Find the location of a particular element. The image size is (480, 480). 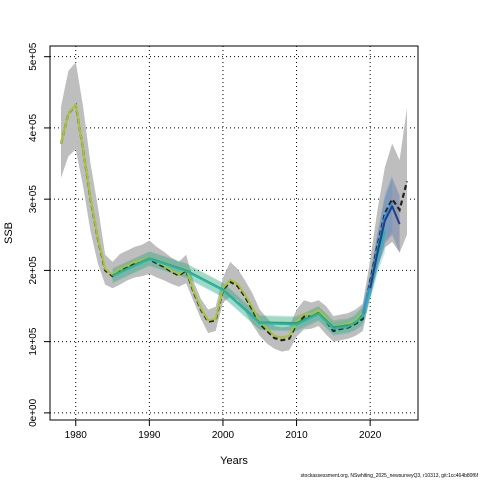

y-tick-label: 1e+05 is located at coordinates (33, 341).